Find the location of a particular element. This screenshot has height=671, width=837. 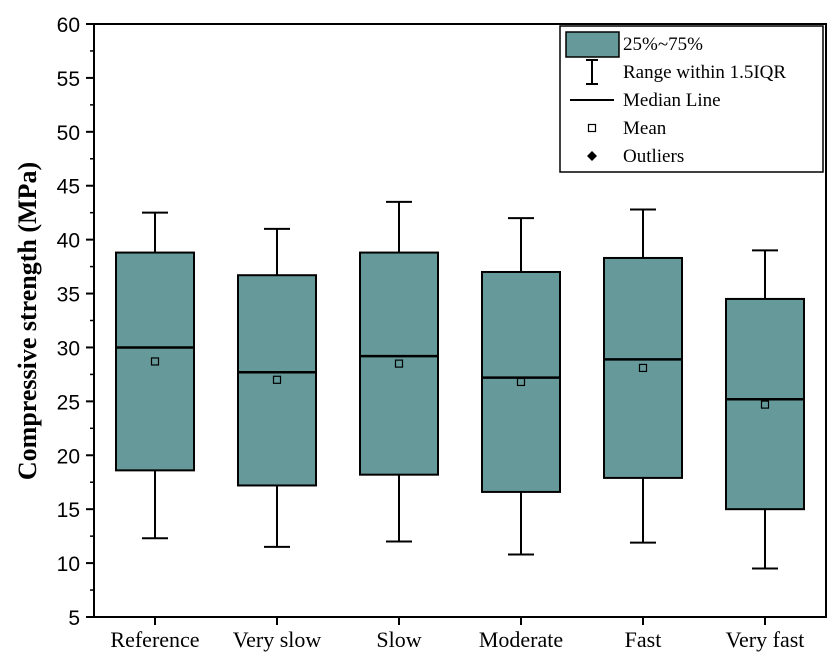

x-tick-label: Reference is located at coordinates (154, 639).